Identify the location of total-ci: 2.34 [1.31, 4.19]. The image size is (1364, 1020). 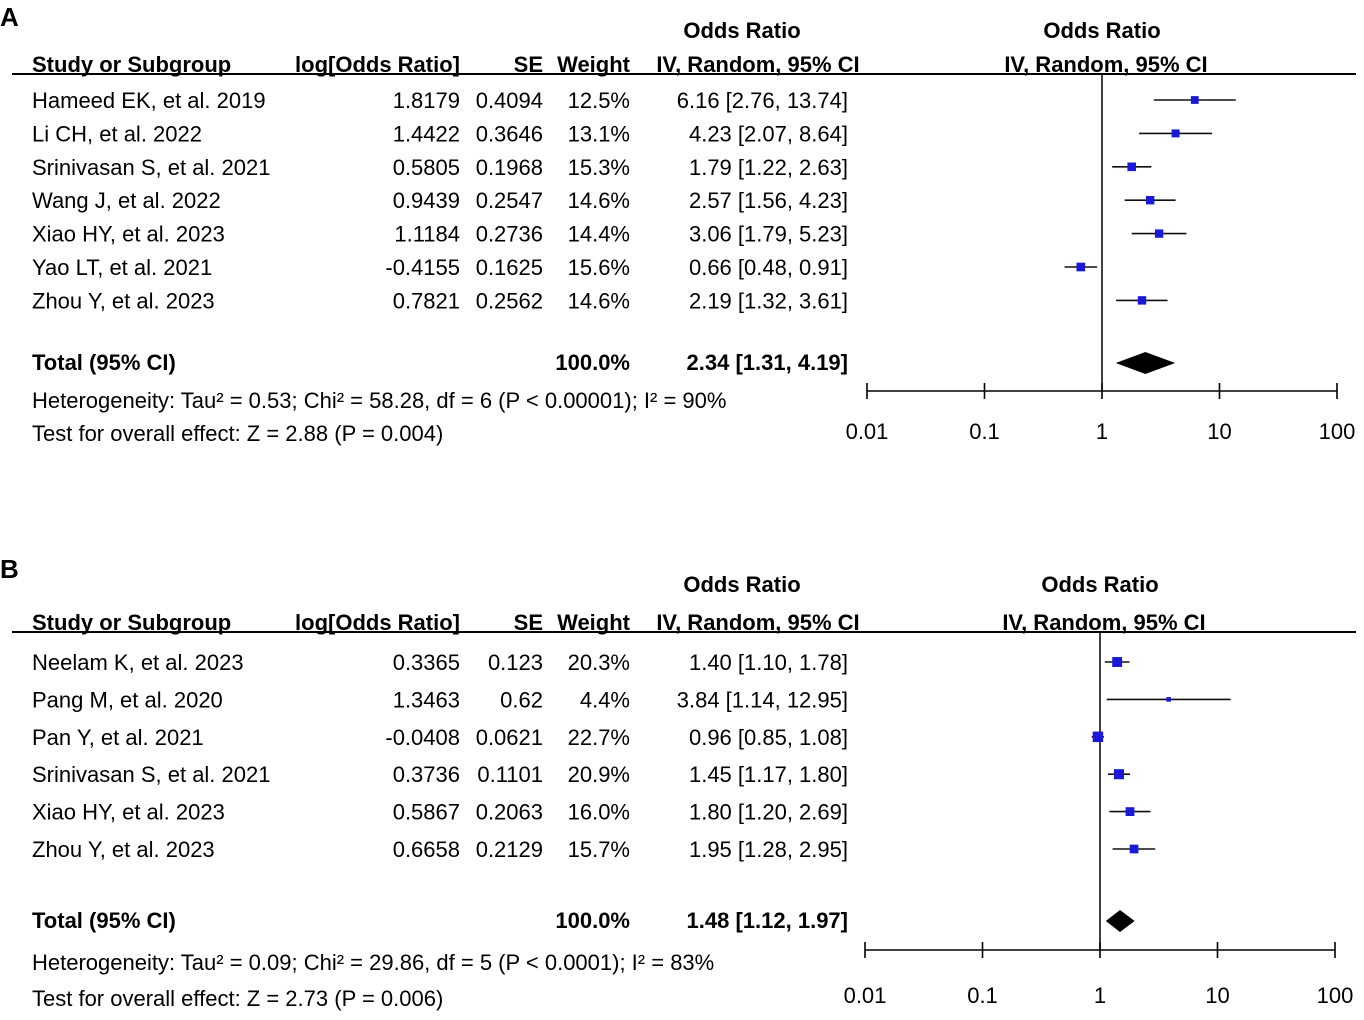
(767, 362).